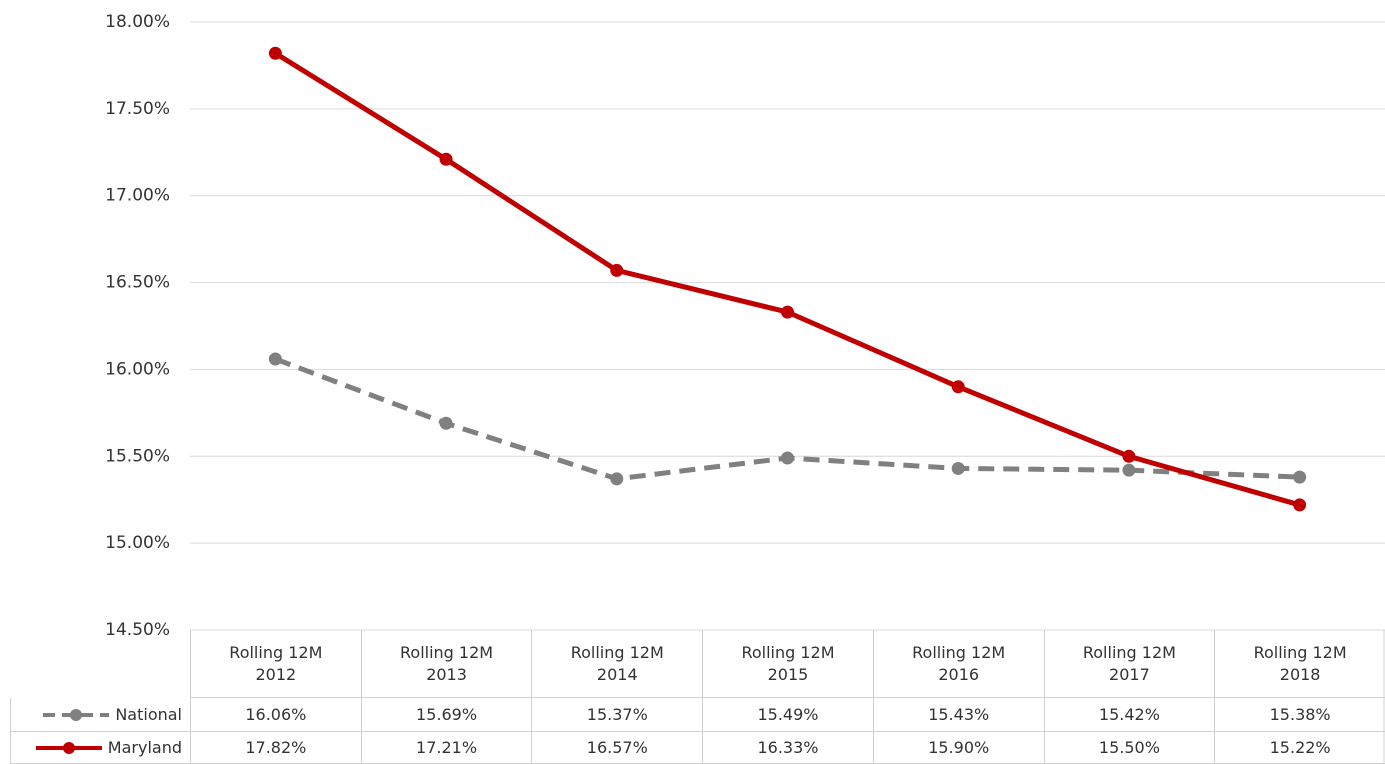 Image resolution: width=1385 pixels, height=764 pixels. I want to click on value-label-text: 17.21%, so click(447, 747).